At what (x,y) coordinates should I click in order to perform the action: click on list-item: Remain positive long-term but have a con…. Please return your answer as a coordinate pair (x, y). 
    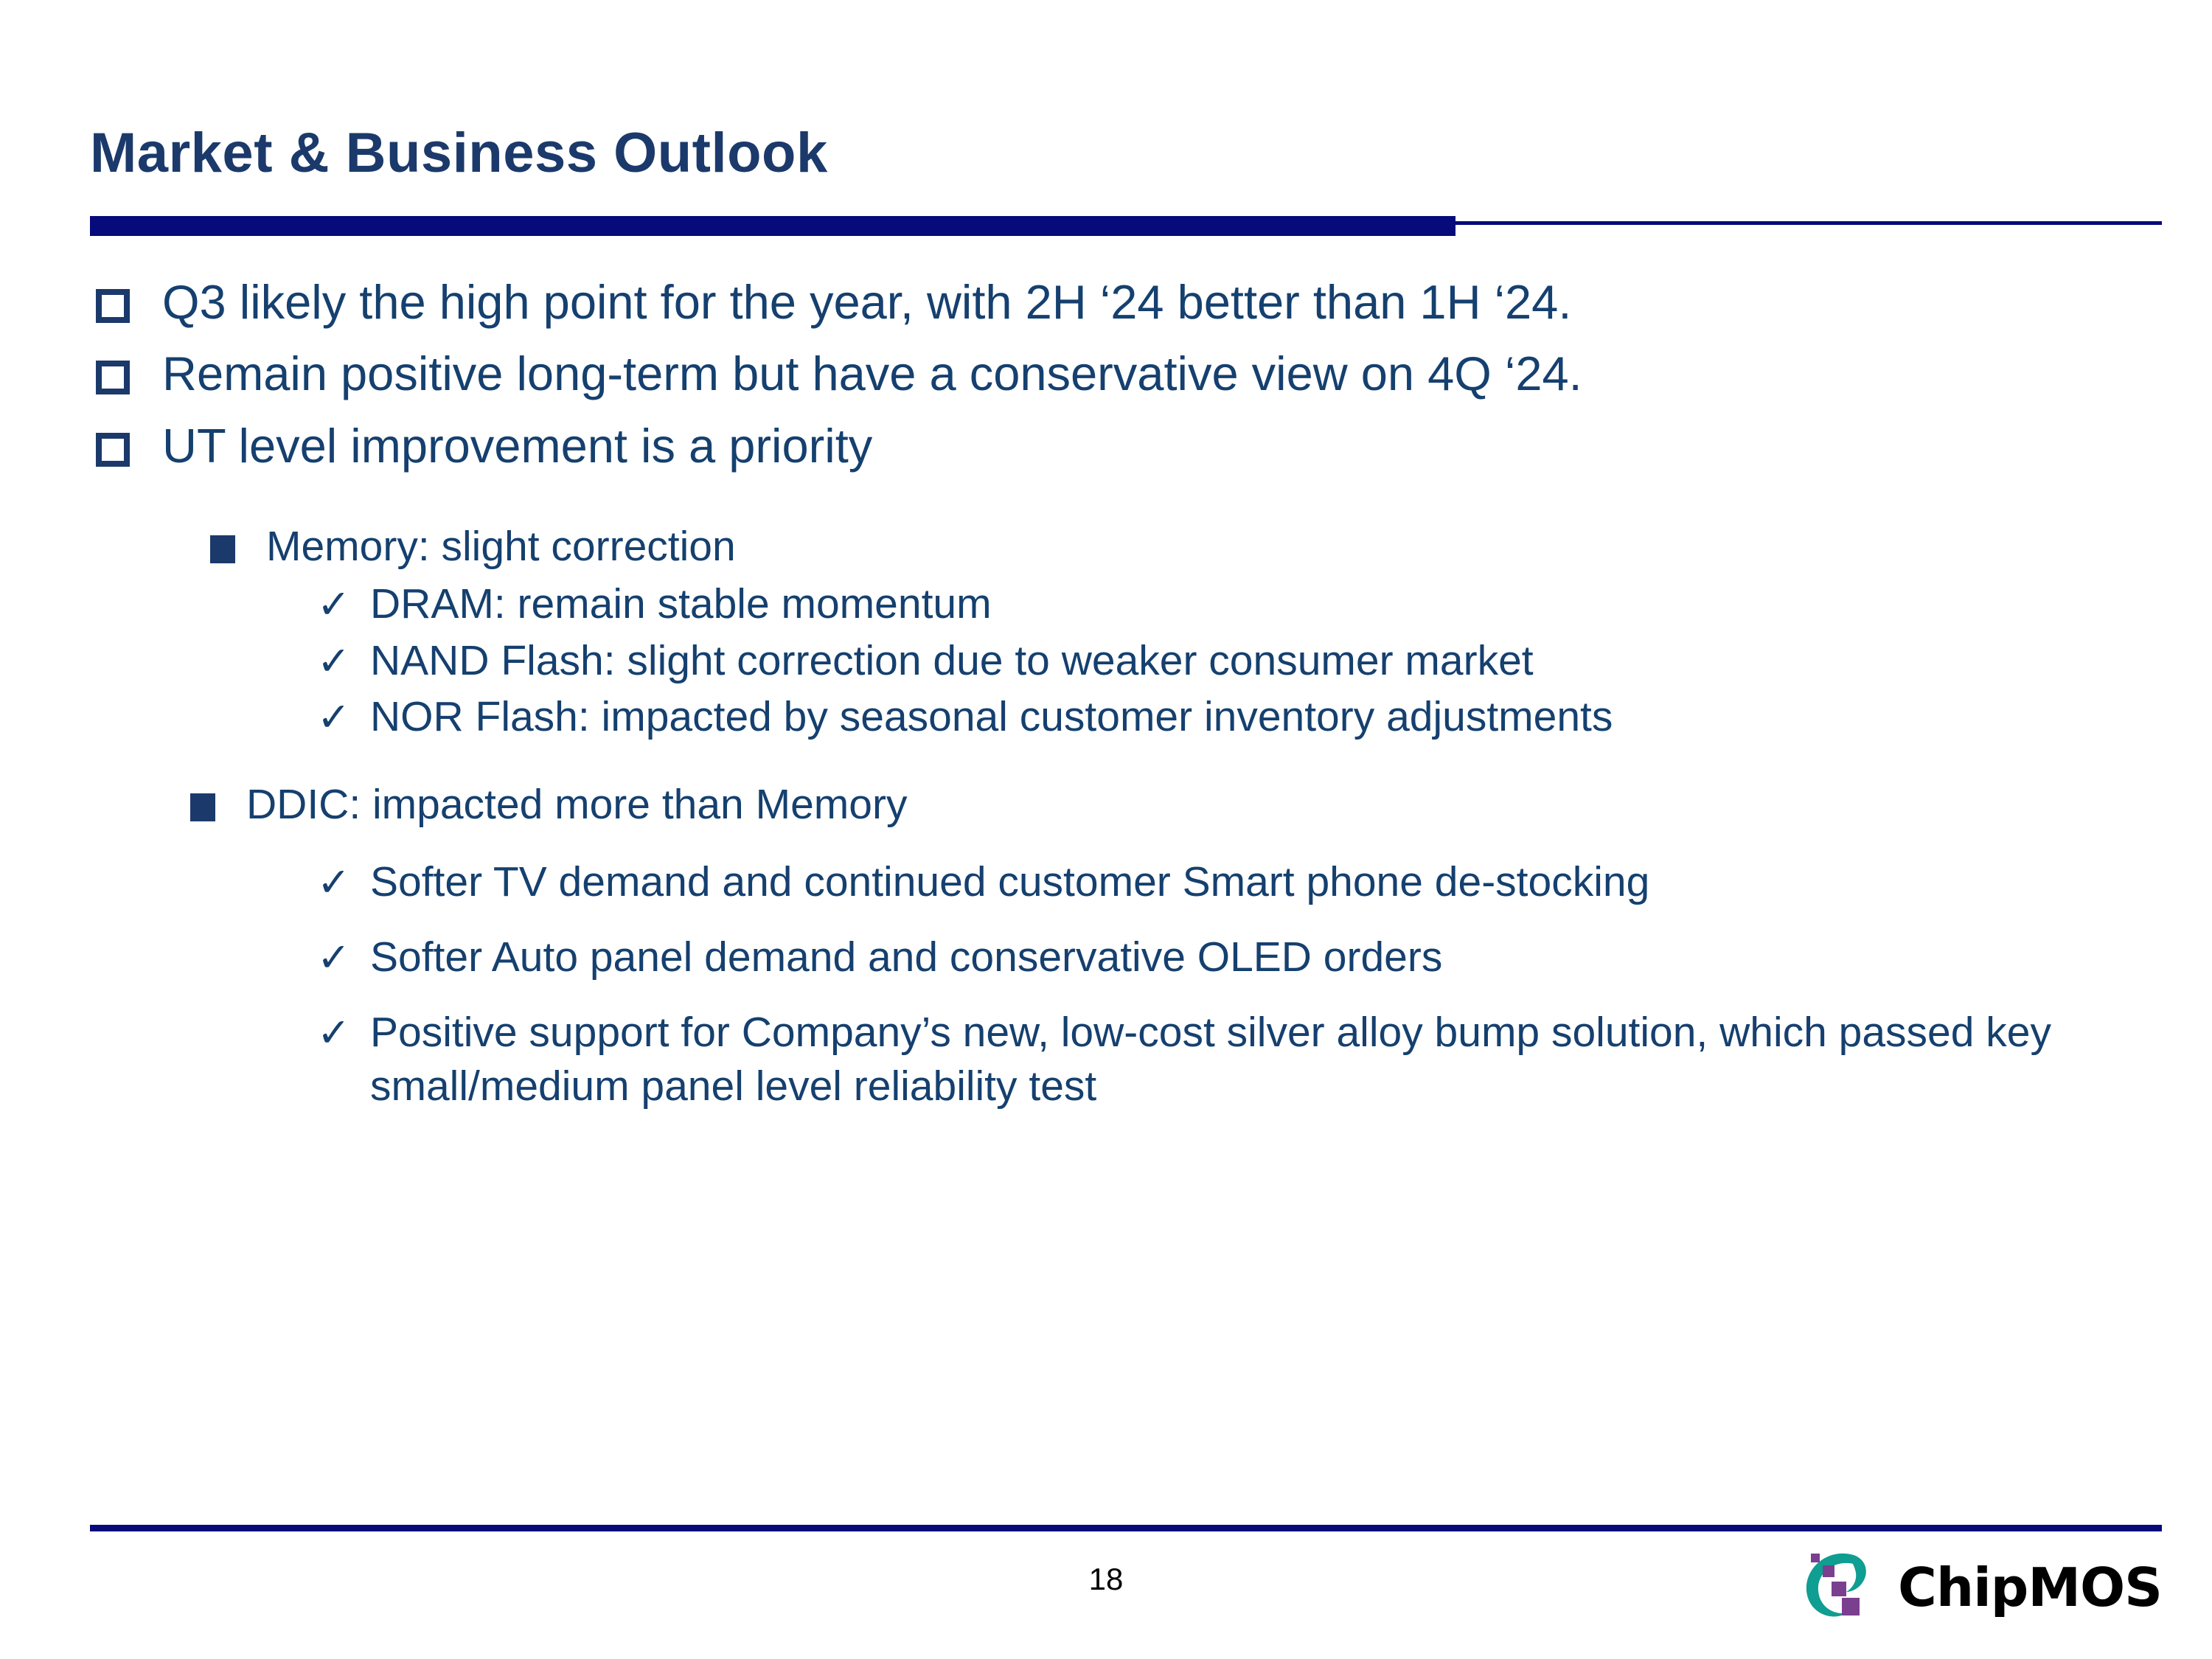
    Looking at the image, I should click on (1106, 373).